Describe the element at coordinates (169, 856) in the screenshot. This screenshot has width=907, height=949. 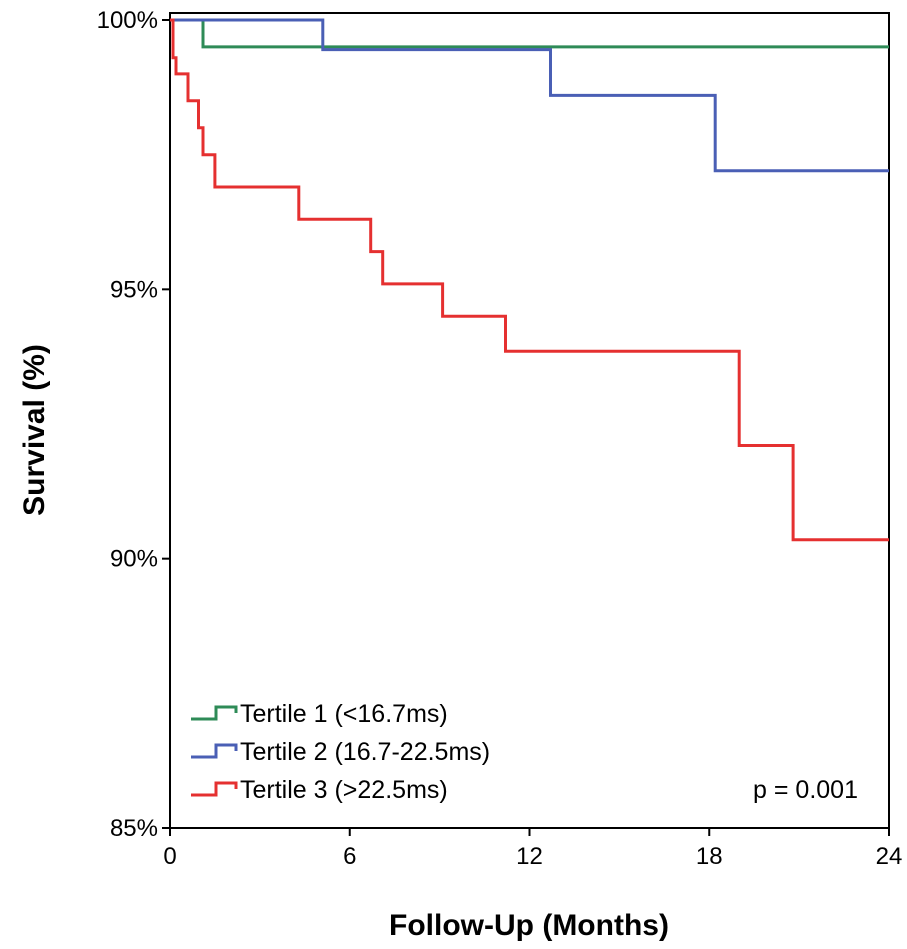
I see `x-tick-label: 0` at that location.